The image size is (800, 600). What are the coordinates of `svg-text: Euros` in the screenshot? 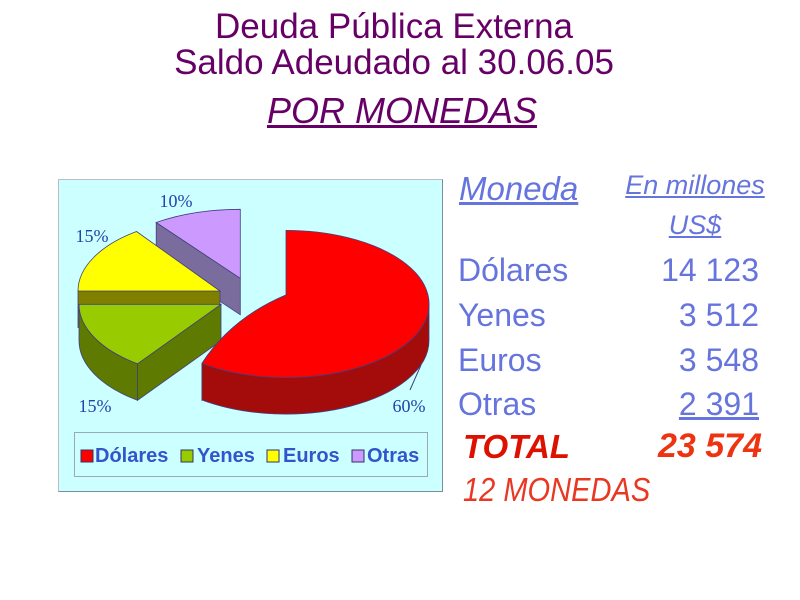 It's located at (311, 456).